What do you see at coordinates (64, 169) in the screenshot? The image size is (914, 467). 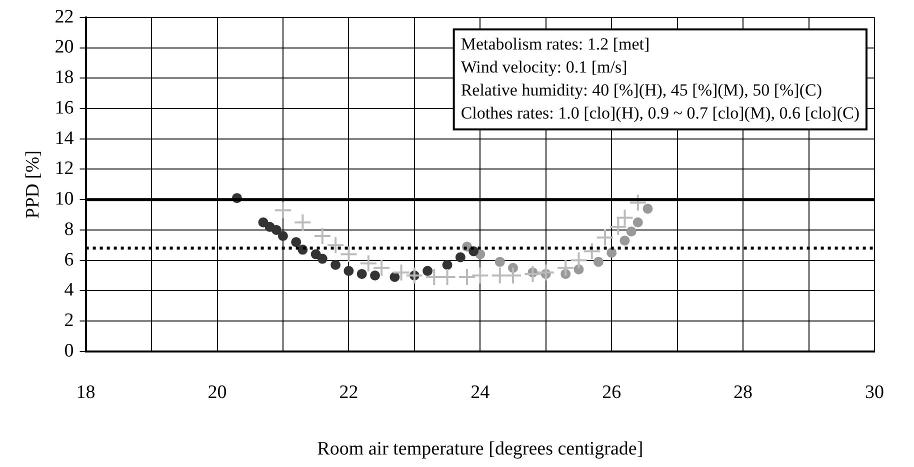 I see `y-tick-label: 12` at bounding box center [64, 169].